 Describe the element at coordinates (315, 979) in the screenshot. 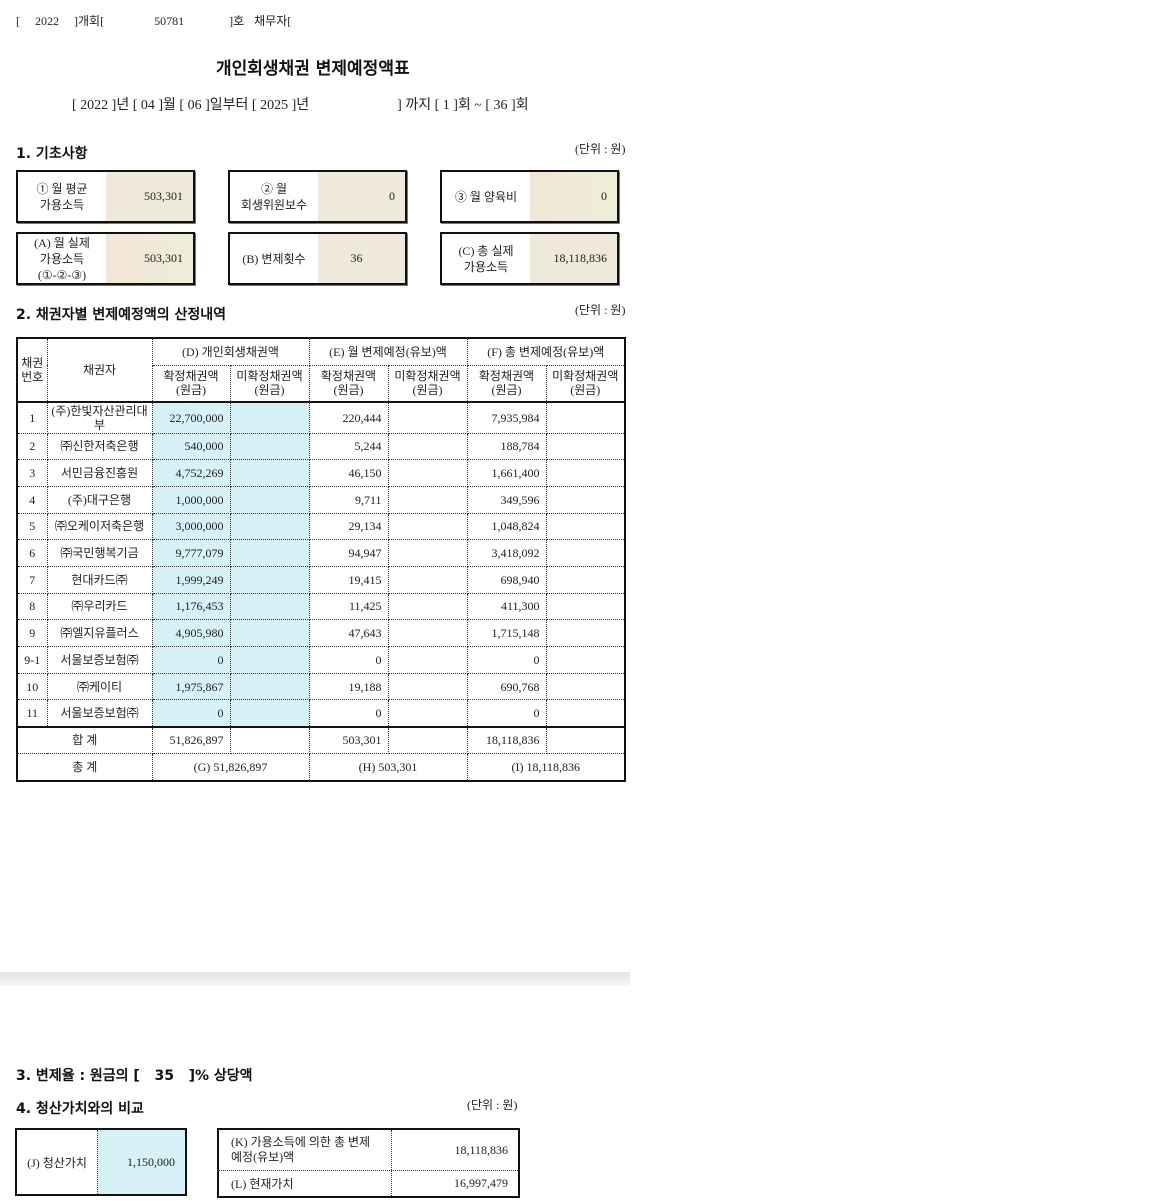

I see `page-break-divider` at that location.